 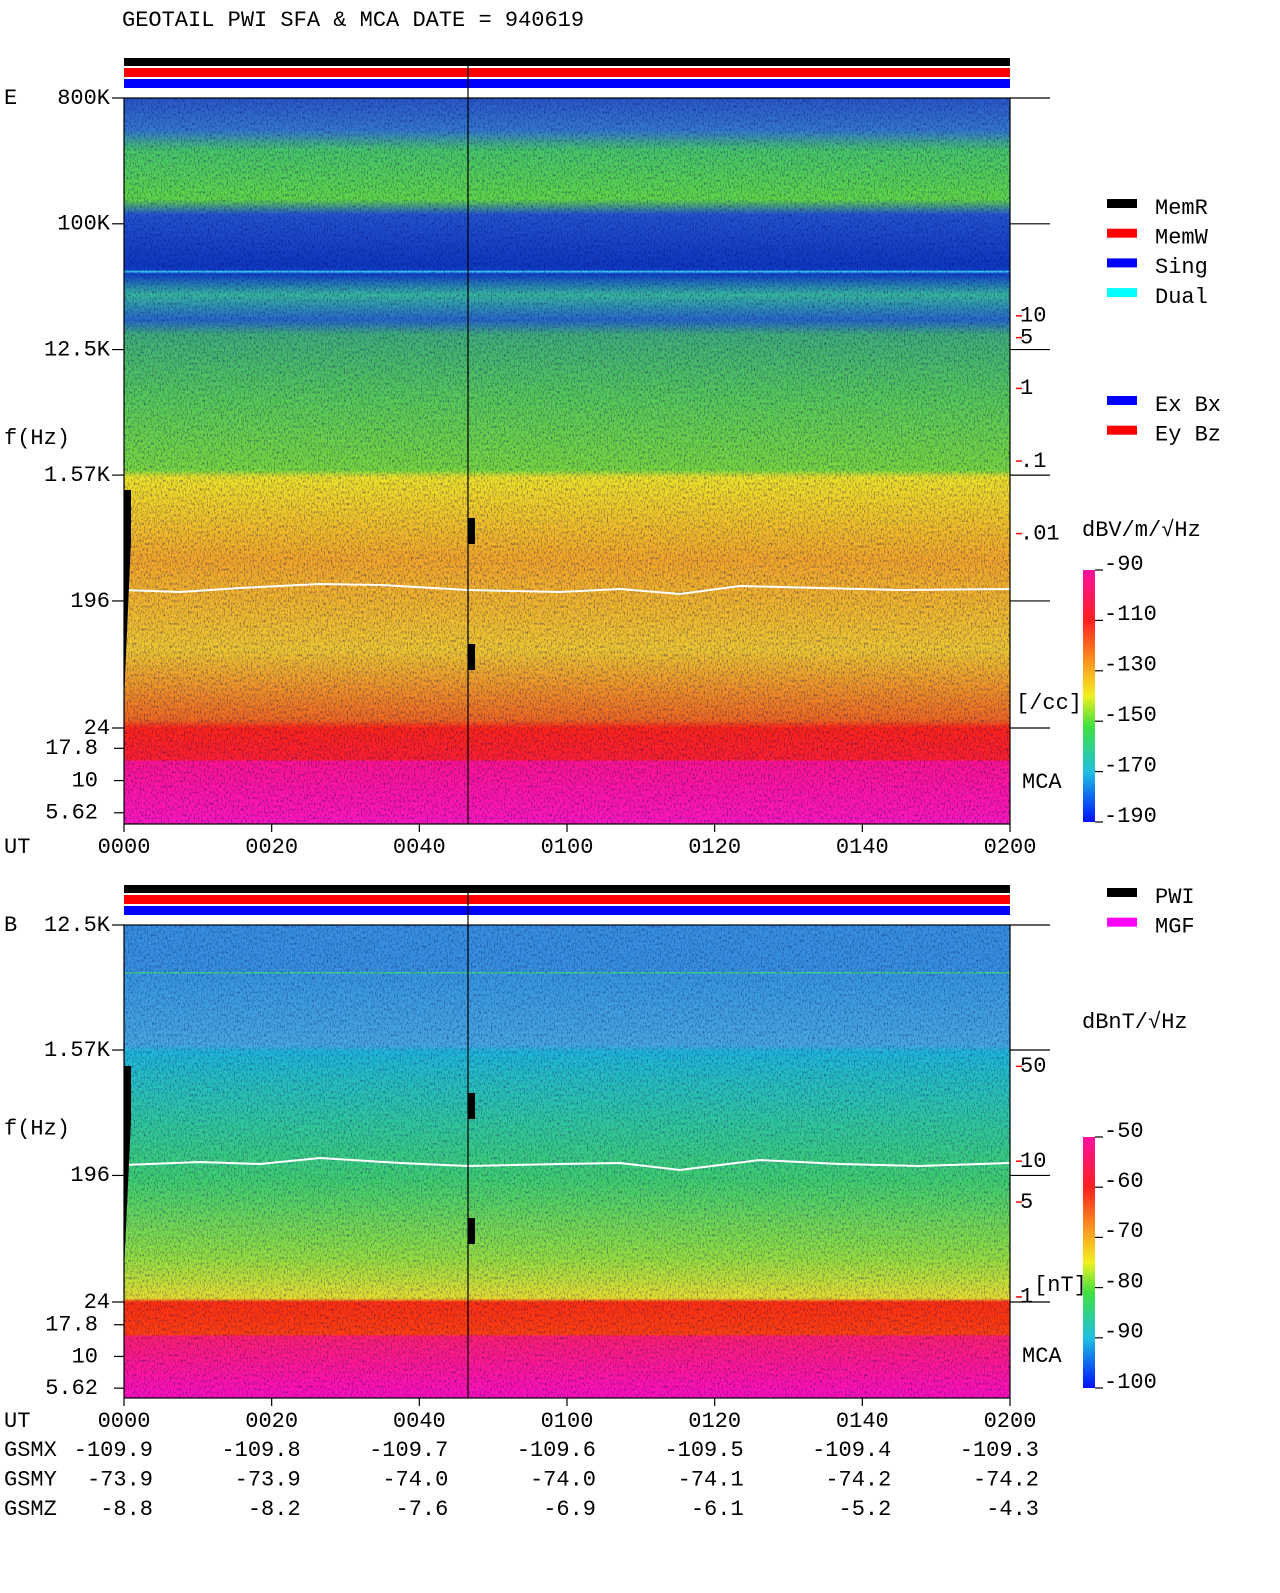 I want to click on legend-label: MemW, so click(x=1182, y=238).